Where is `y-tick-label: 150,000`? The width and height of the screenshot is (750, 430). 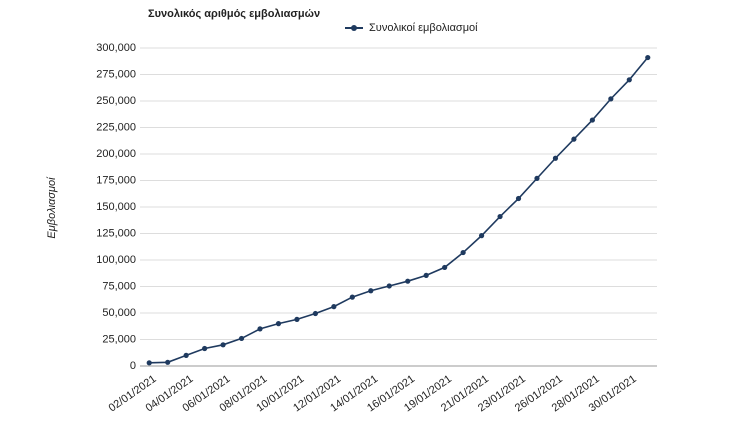
y-tick-label: 150,000 is located at coordinates (116, 207).